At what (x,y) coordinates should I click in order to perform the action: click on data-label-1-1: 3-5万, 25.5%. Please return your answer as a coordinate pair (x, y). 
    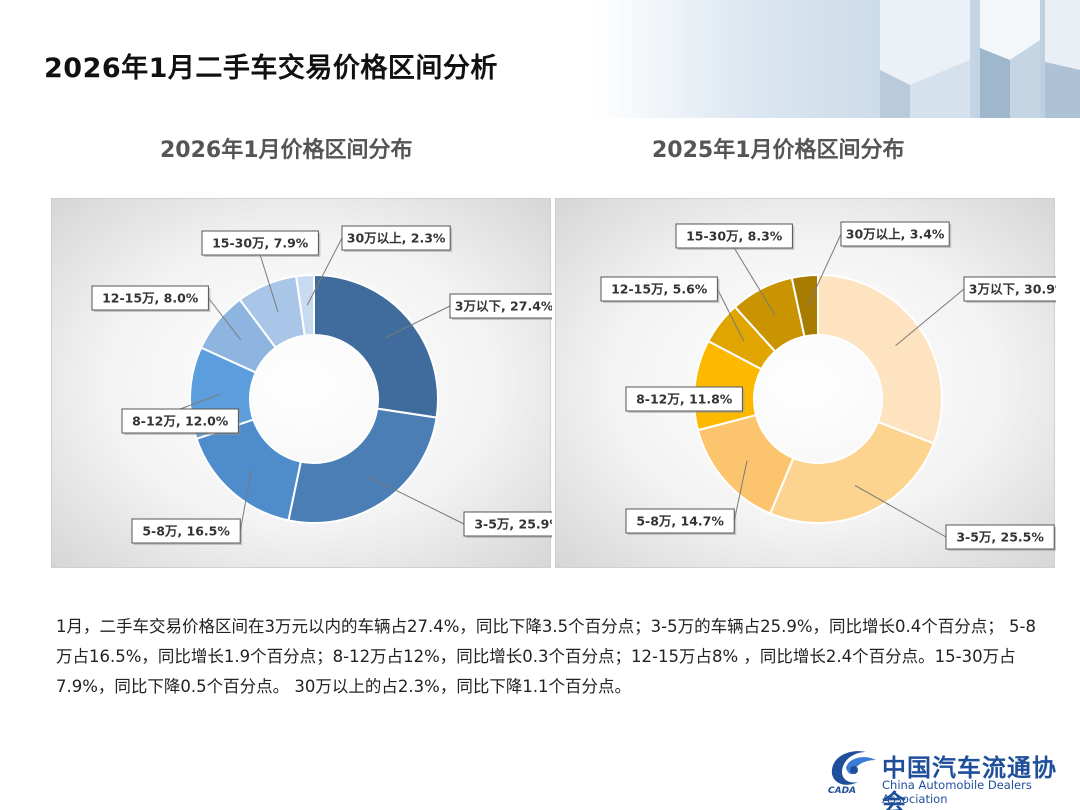
    Looking at the image, I should click on (1000, 537).